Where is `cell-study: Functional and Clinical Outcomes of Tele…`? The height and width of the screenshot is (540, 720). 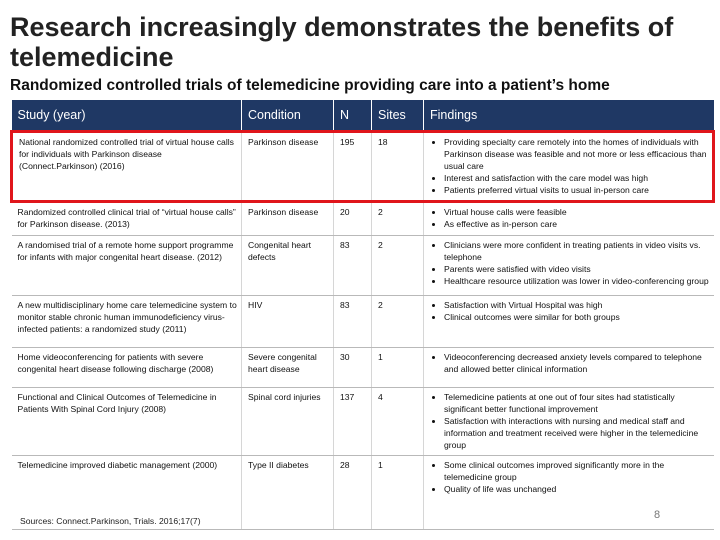 cell-study: Functional and Clinical Outcomes of Tele… is located at coordinates (126, 421).